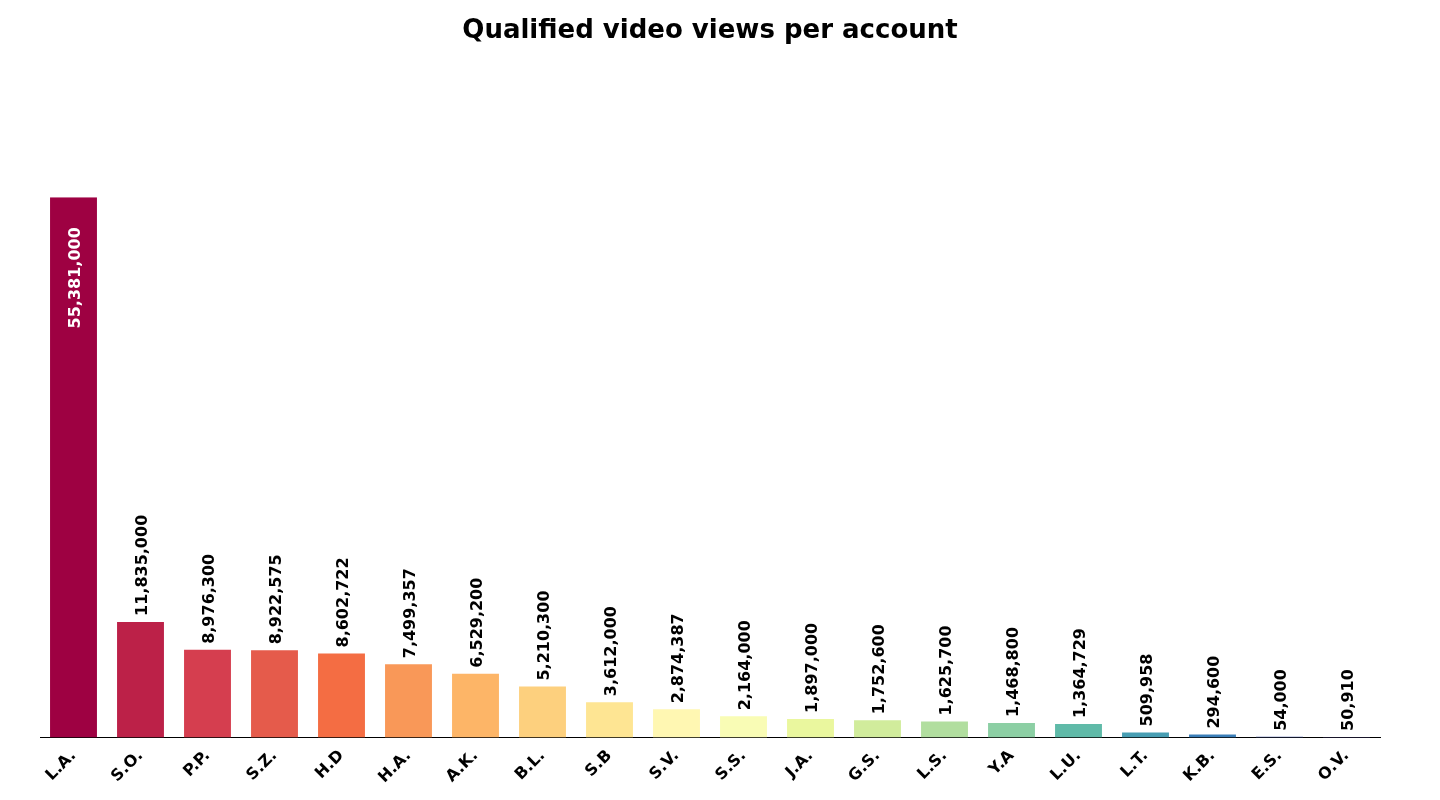  Describe the element at coordinates (409, 613) in the screenshot. I see `data-label: 7,499,357` at that location.